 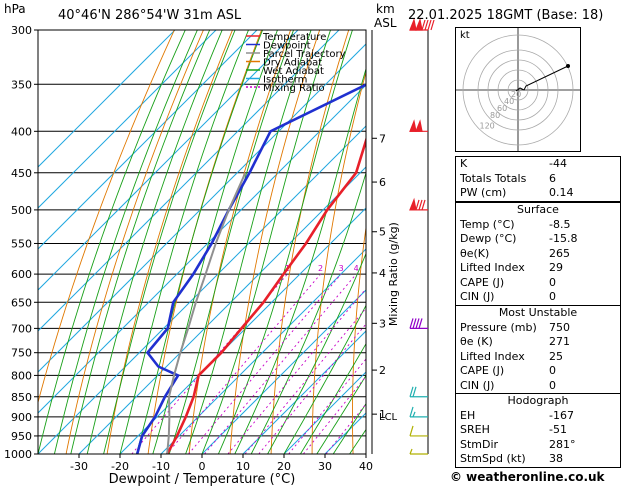 I want to click on mixing-ratio-label: 16, so click(x=435, y=268).